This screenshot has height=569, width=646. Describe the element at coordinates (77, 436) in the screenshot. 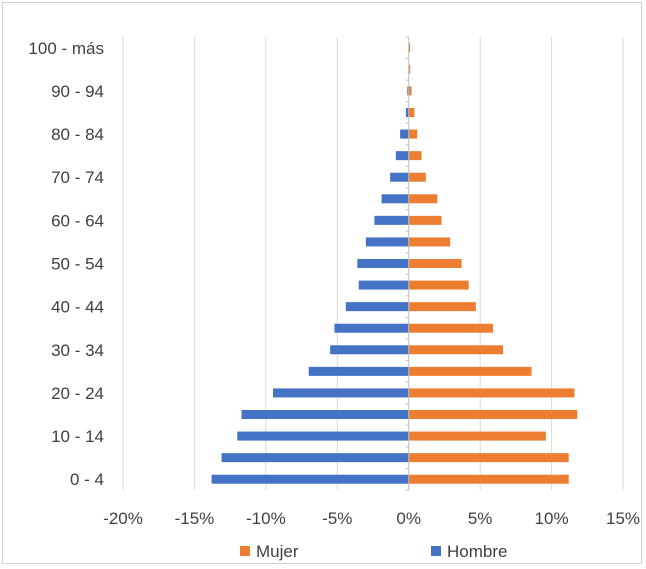

I see `y-tick-label-2: 10 - 14` at that location.